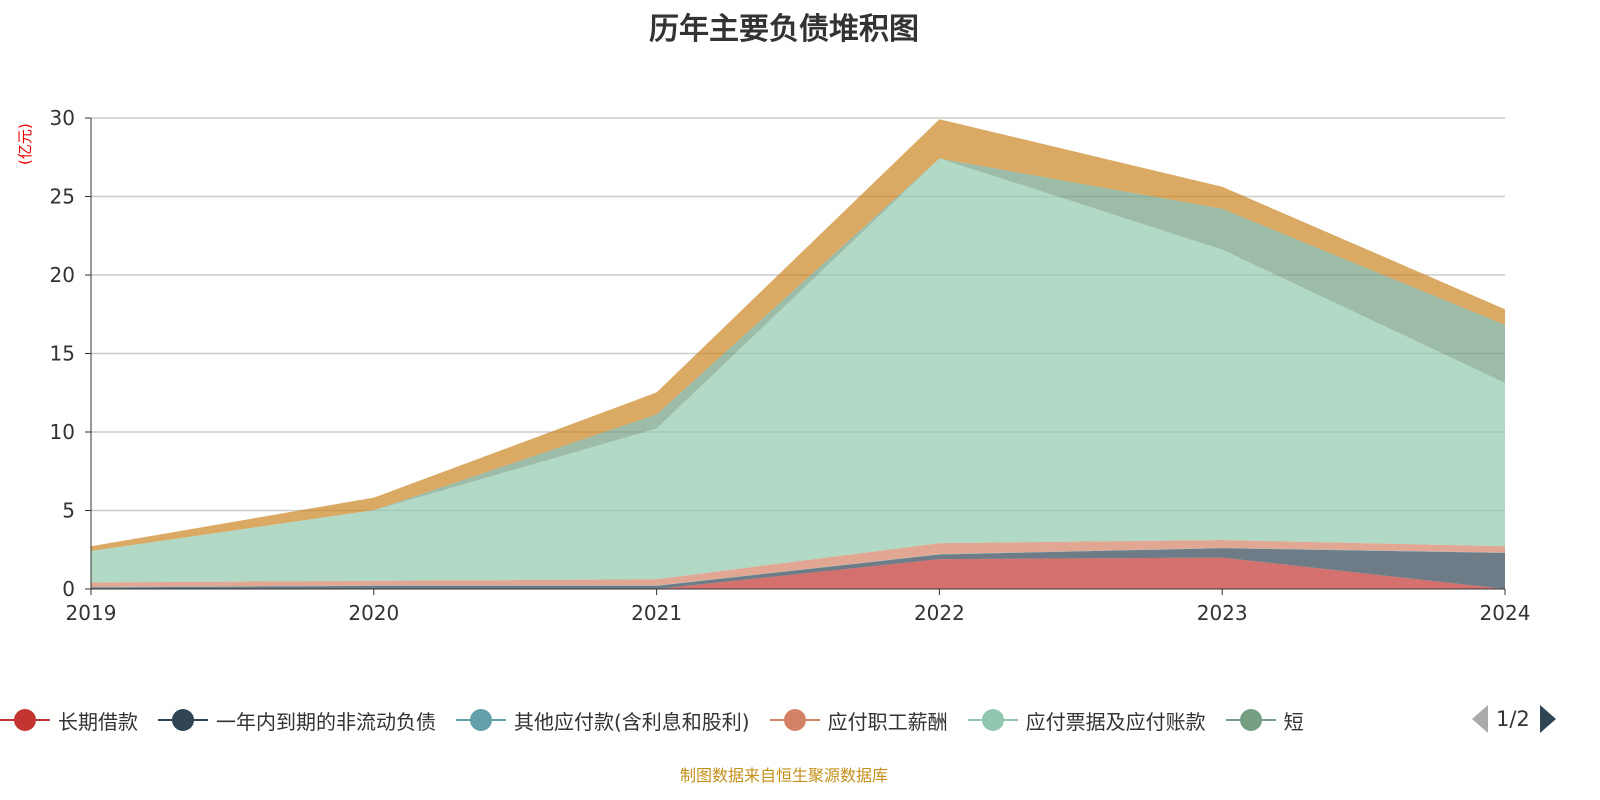  Describe the element at coordinates (62, 197) in the screenshot. I see `y-tick-label: 25` at that location.